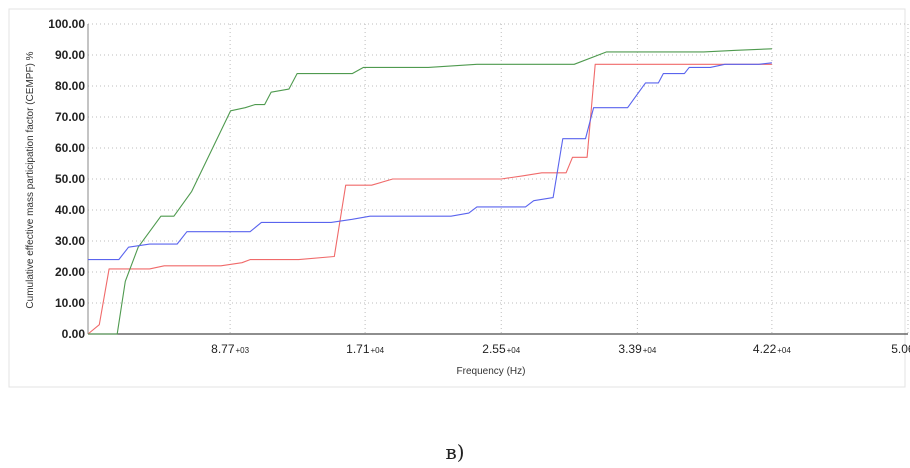 Image resolution: width=910 pixels, height=468 pixels. I want to click on y-tick-label: 0.00, so click(74, 334).